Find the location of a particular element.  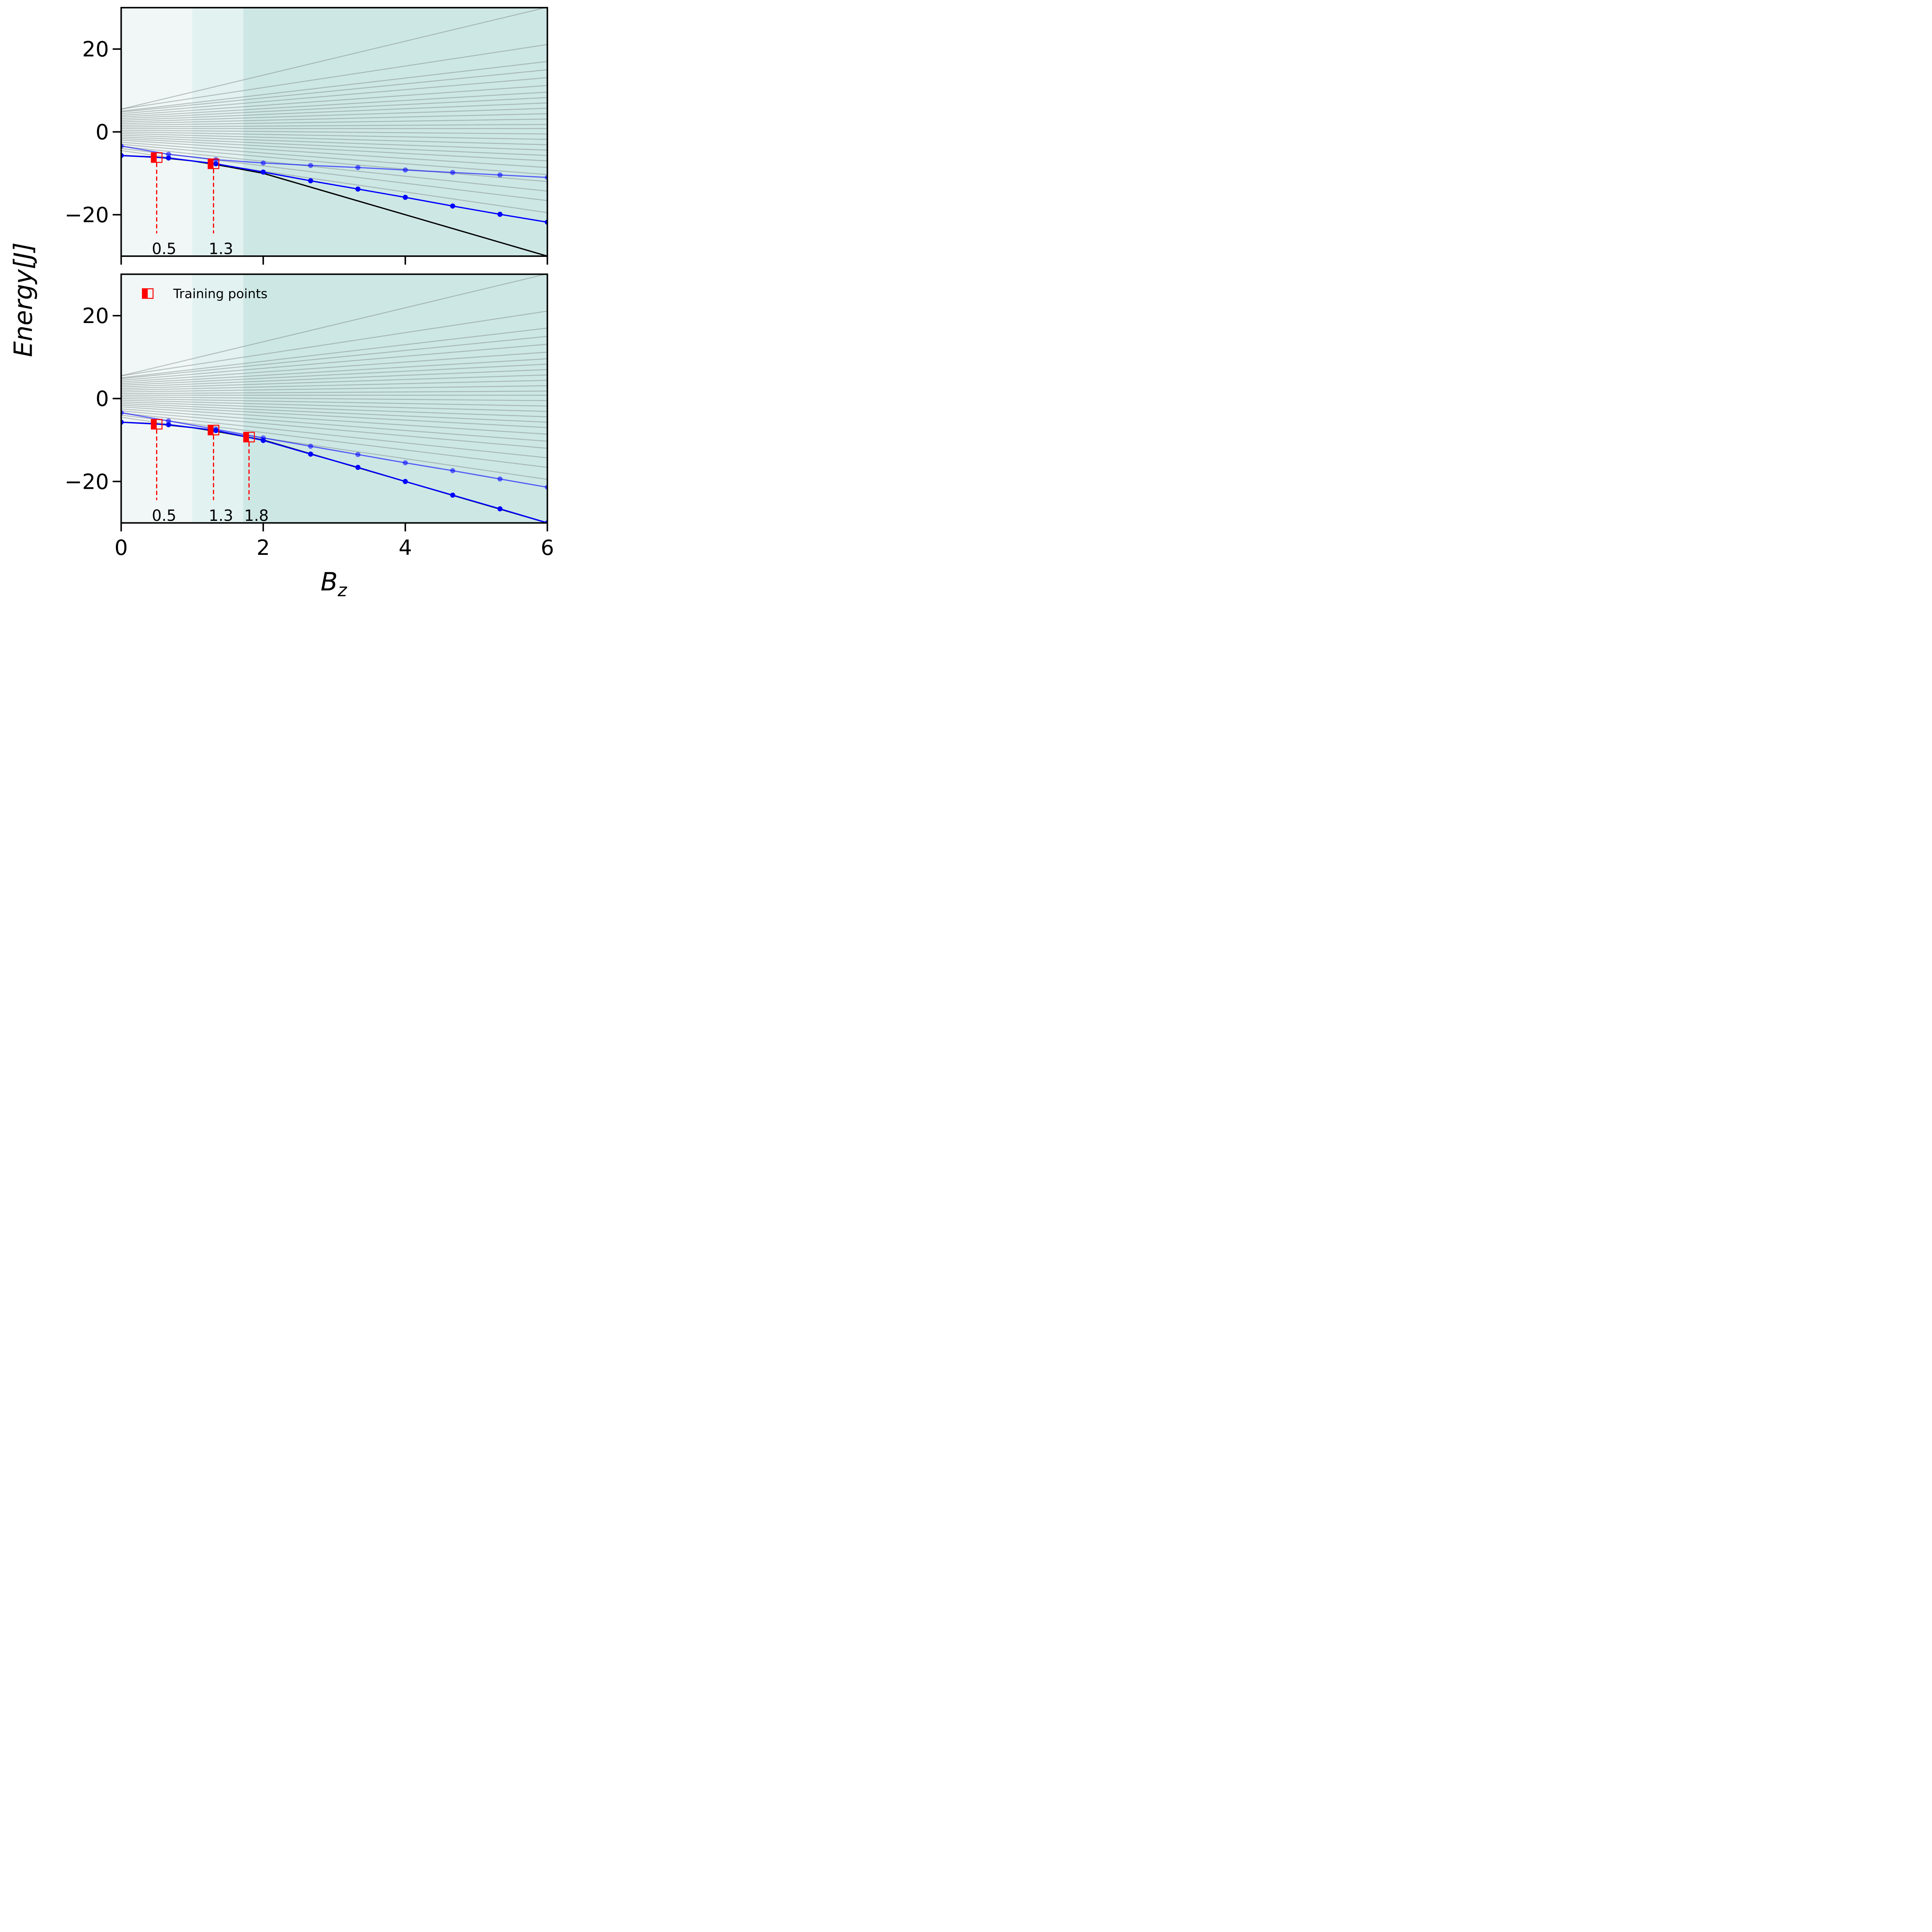

y-axis-title: Energy[J] is located at coordinates (23, 300).